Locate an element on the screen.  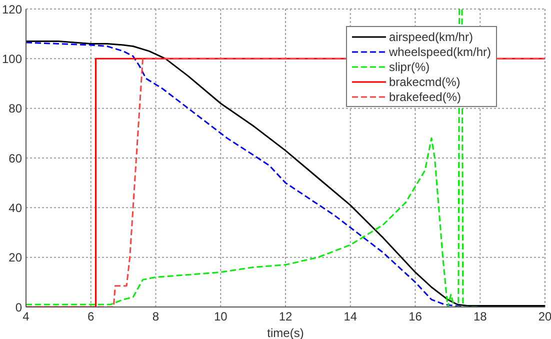
y-tick-label: 100 is located at coordinates (12, 59).